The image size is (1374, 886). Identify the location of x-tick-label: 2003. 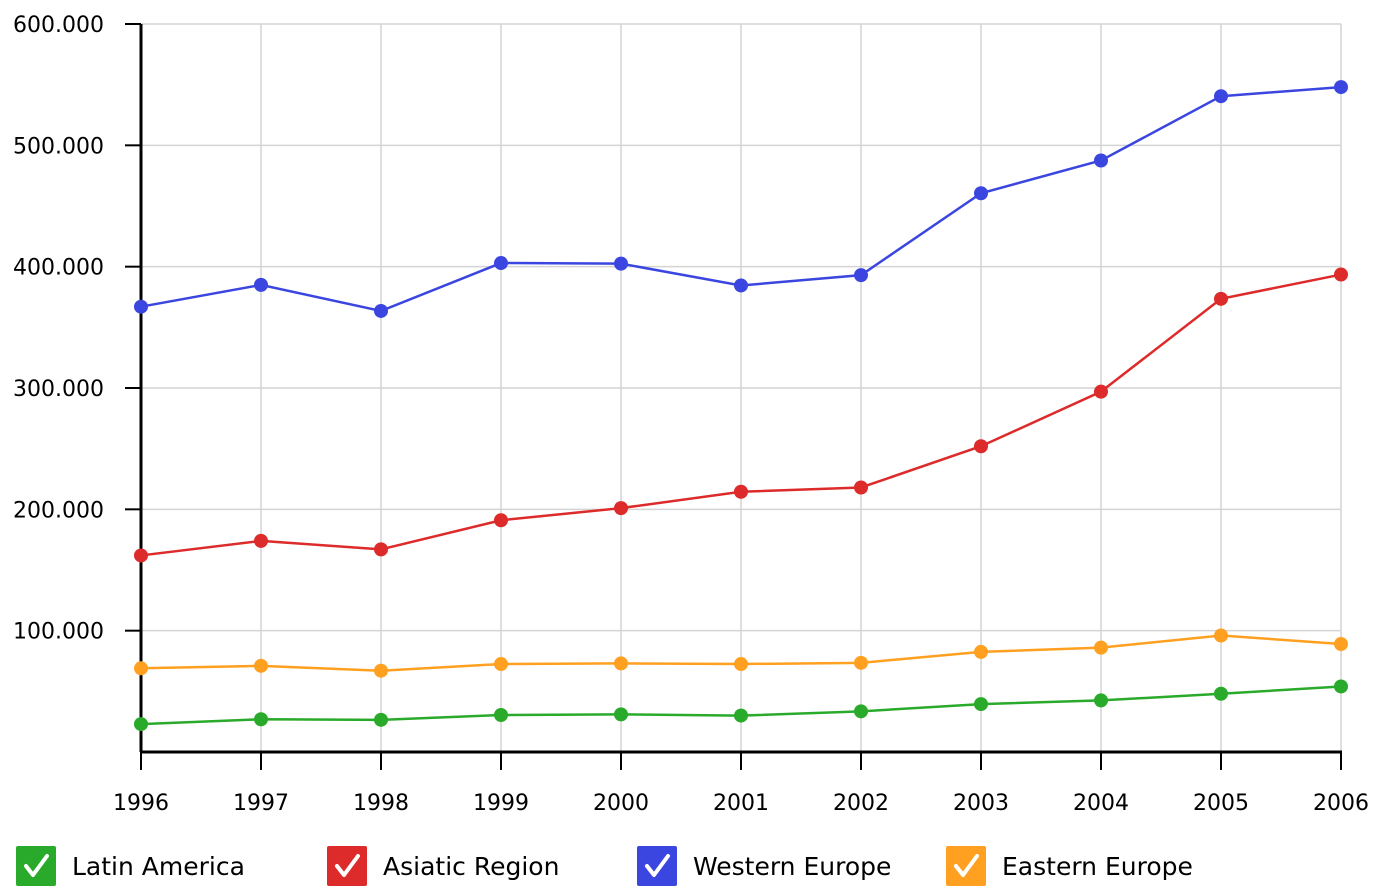
(981, 803).